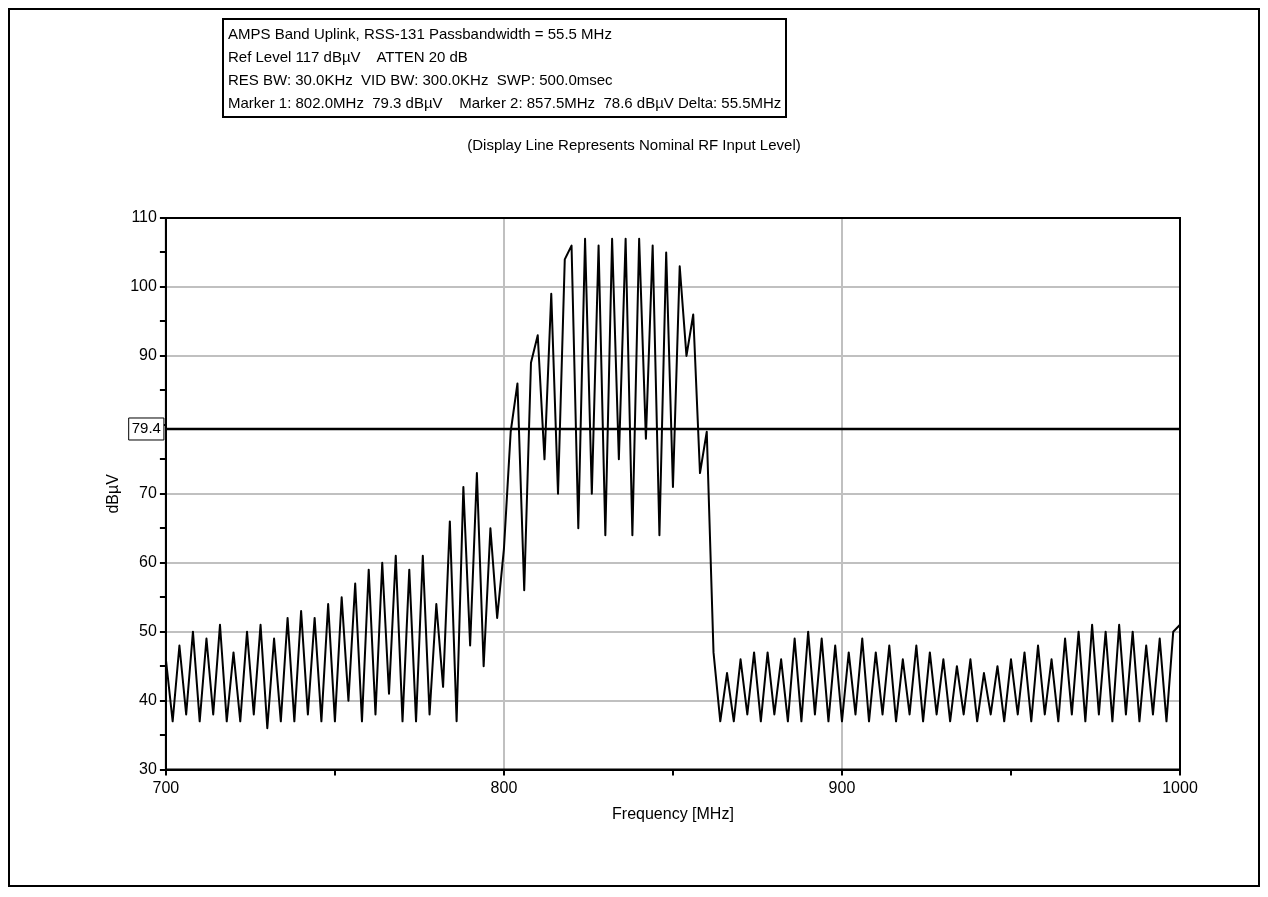  Describe the element at coordinates (148, 631) in the screenshot. I see `y-tick-label: 50` at that location.